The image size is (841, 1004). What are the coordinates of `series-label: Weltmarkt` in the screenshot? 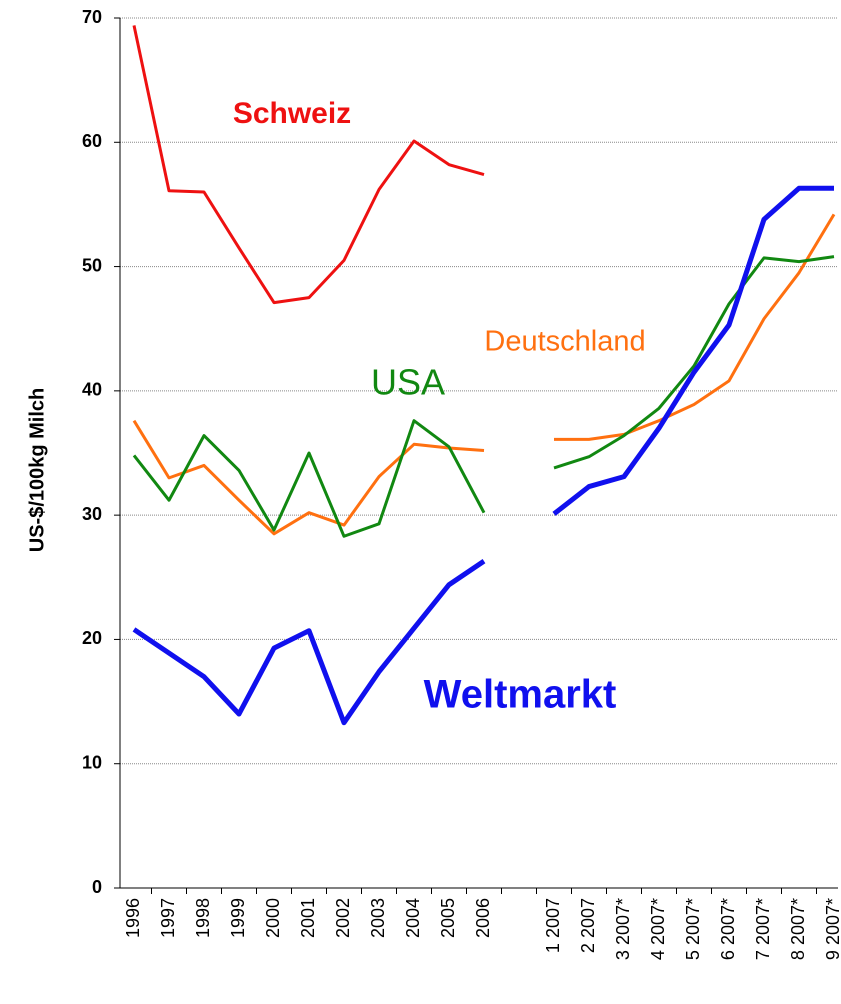 It's located at (520, 695).